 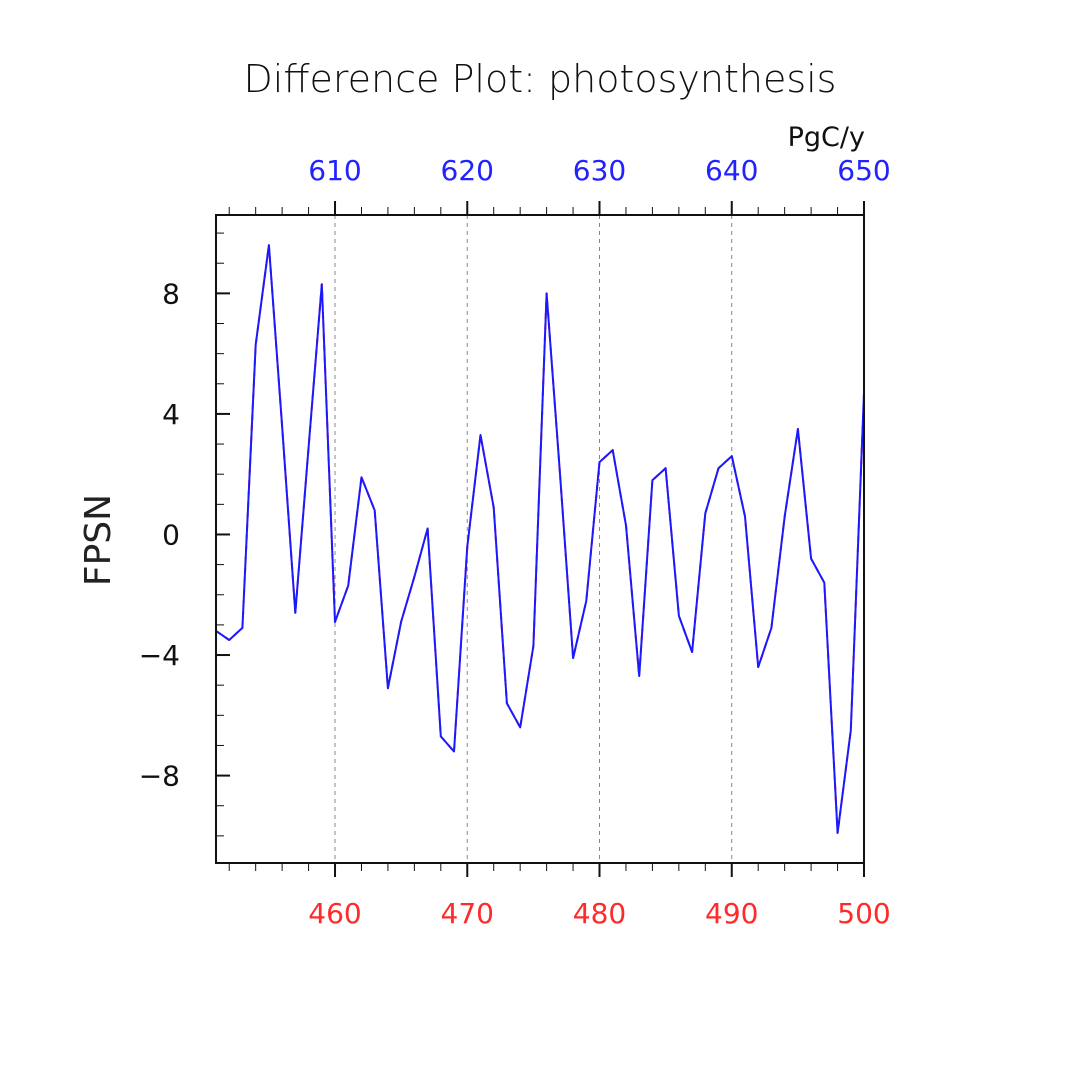 What do you see at coordinates (467, 170) in the screenshot?
I see `x-tick-label-top: 620` at bounding box center [467, 170].